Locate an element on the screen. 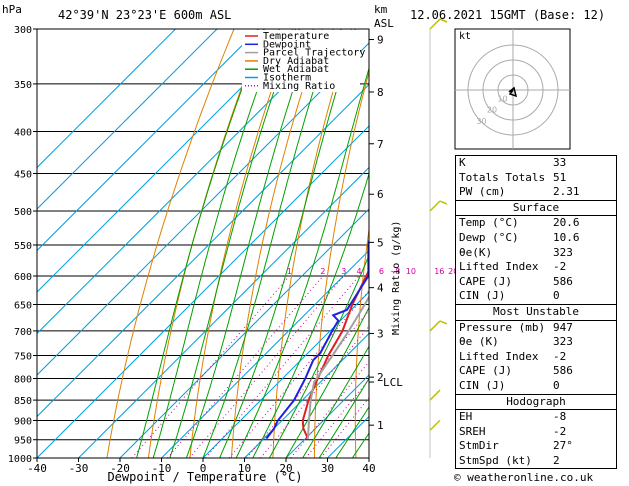  most-unstable-value: -2 is located at coordinates (560, 356).